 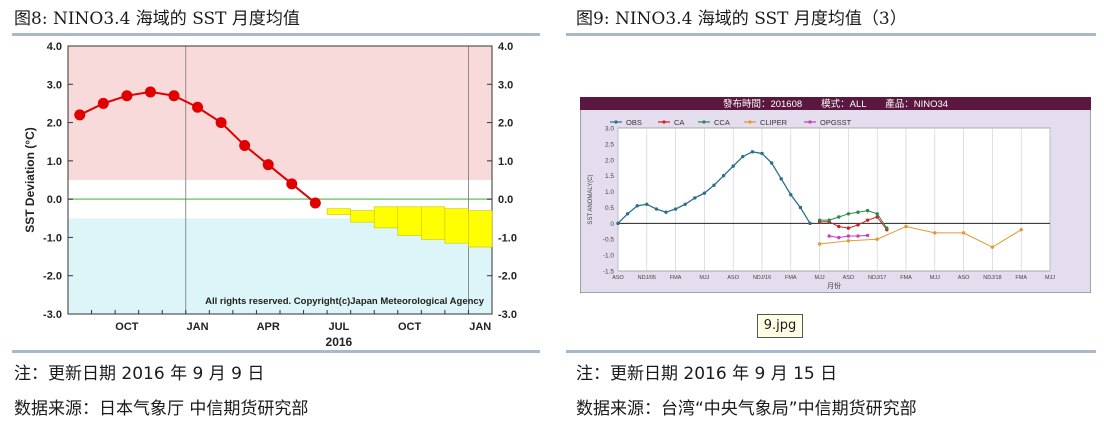 I want to click on header-bar, so click(x=835, y=103).